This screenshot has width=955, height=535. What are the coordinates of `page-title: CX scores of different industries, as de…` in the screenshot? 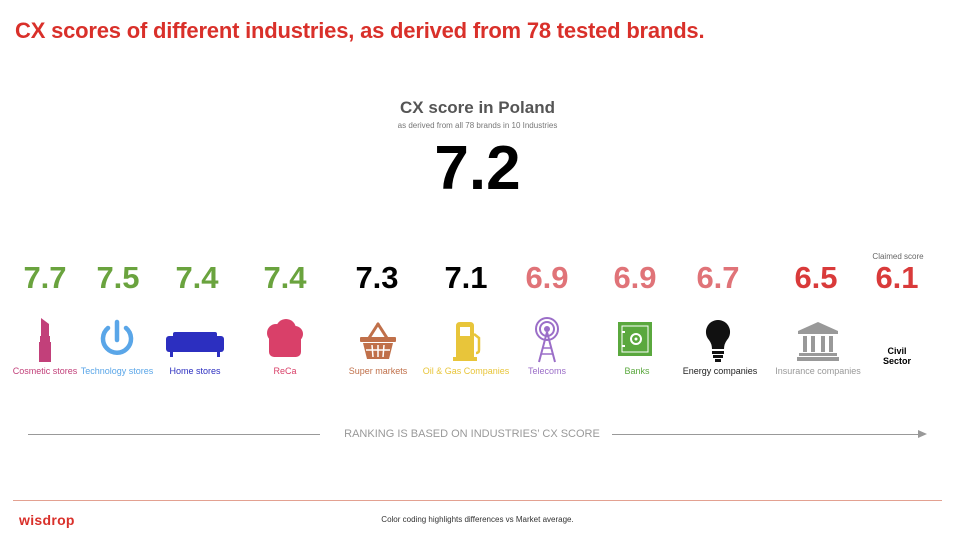 It's located at (360, 30).